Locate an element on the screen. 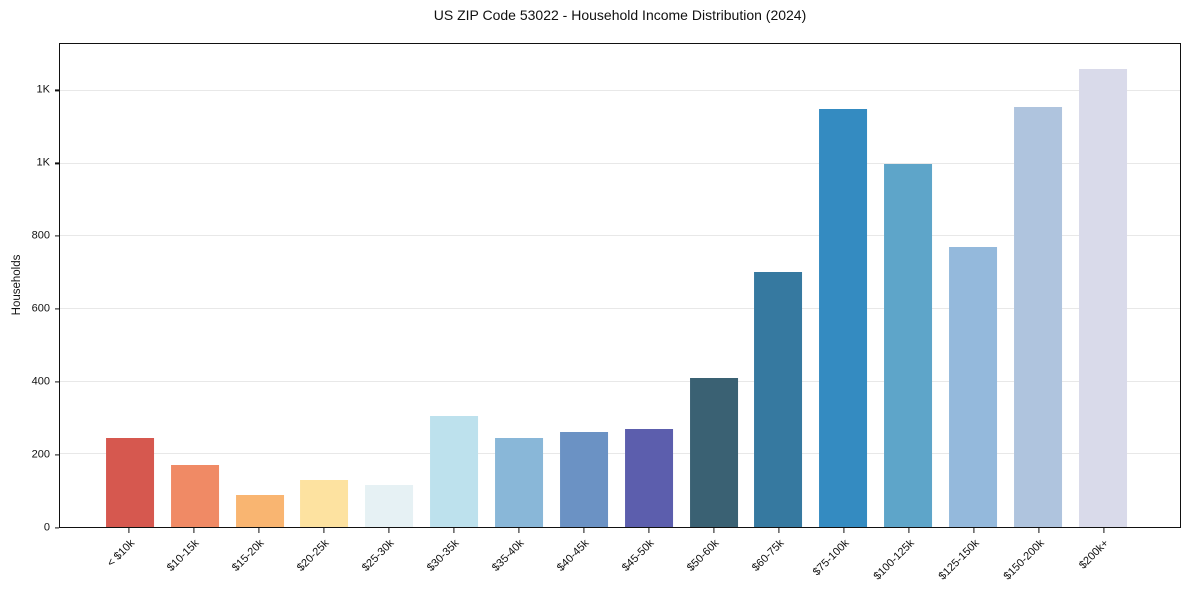  x-tick-label-45-50k: $45-50k is located at coordinates (638, 555).